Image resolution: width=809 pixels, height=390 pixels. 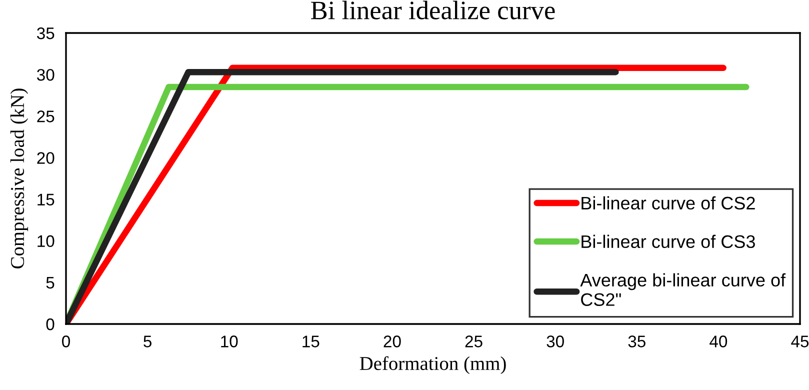 I want to click on x-tick-label: 25, so click(x=473, y=342).